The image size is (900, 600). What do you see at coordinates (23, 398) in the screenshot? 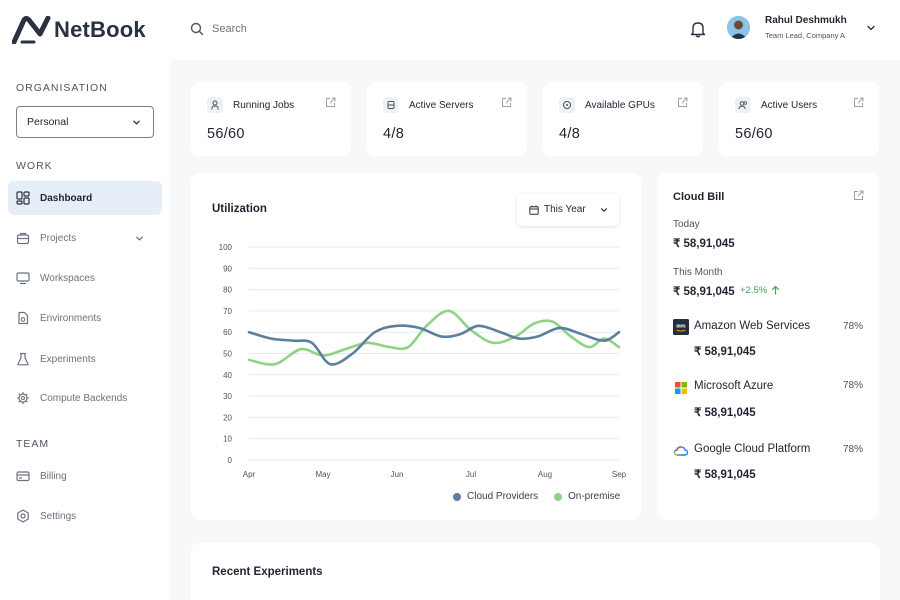
I see `compute-icon` at bounding box center [23, 398].